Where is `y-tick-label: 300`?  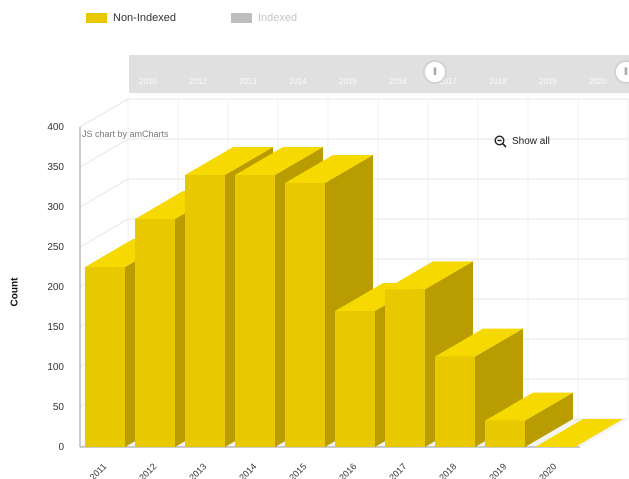
y-tick-label: 300 is located at coordinates (55, 207).